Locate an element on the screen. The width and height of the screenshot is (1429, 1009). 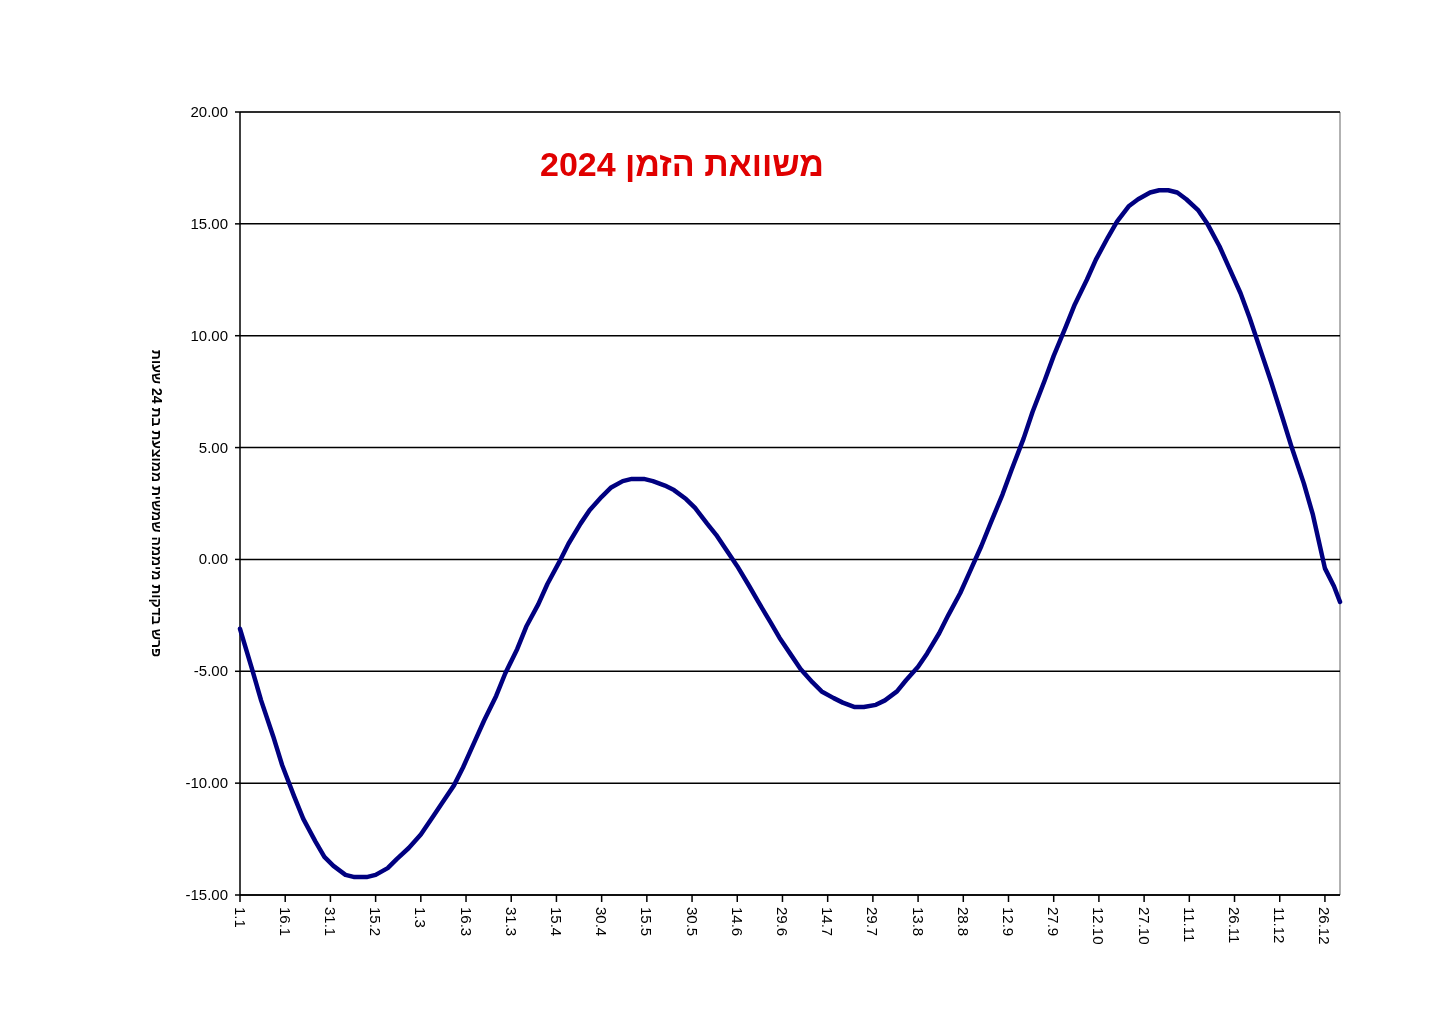
x-tick-label: 14.6 is located at coordinates (737, 922).